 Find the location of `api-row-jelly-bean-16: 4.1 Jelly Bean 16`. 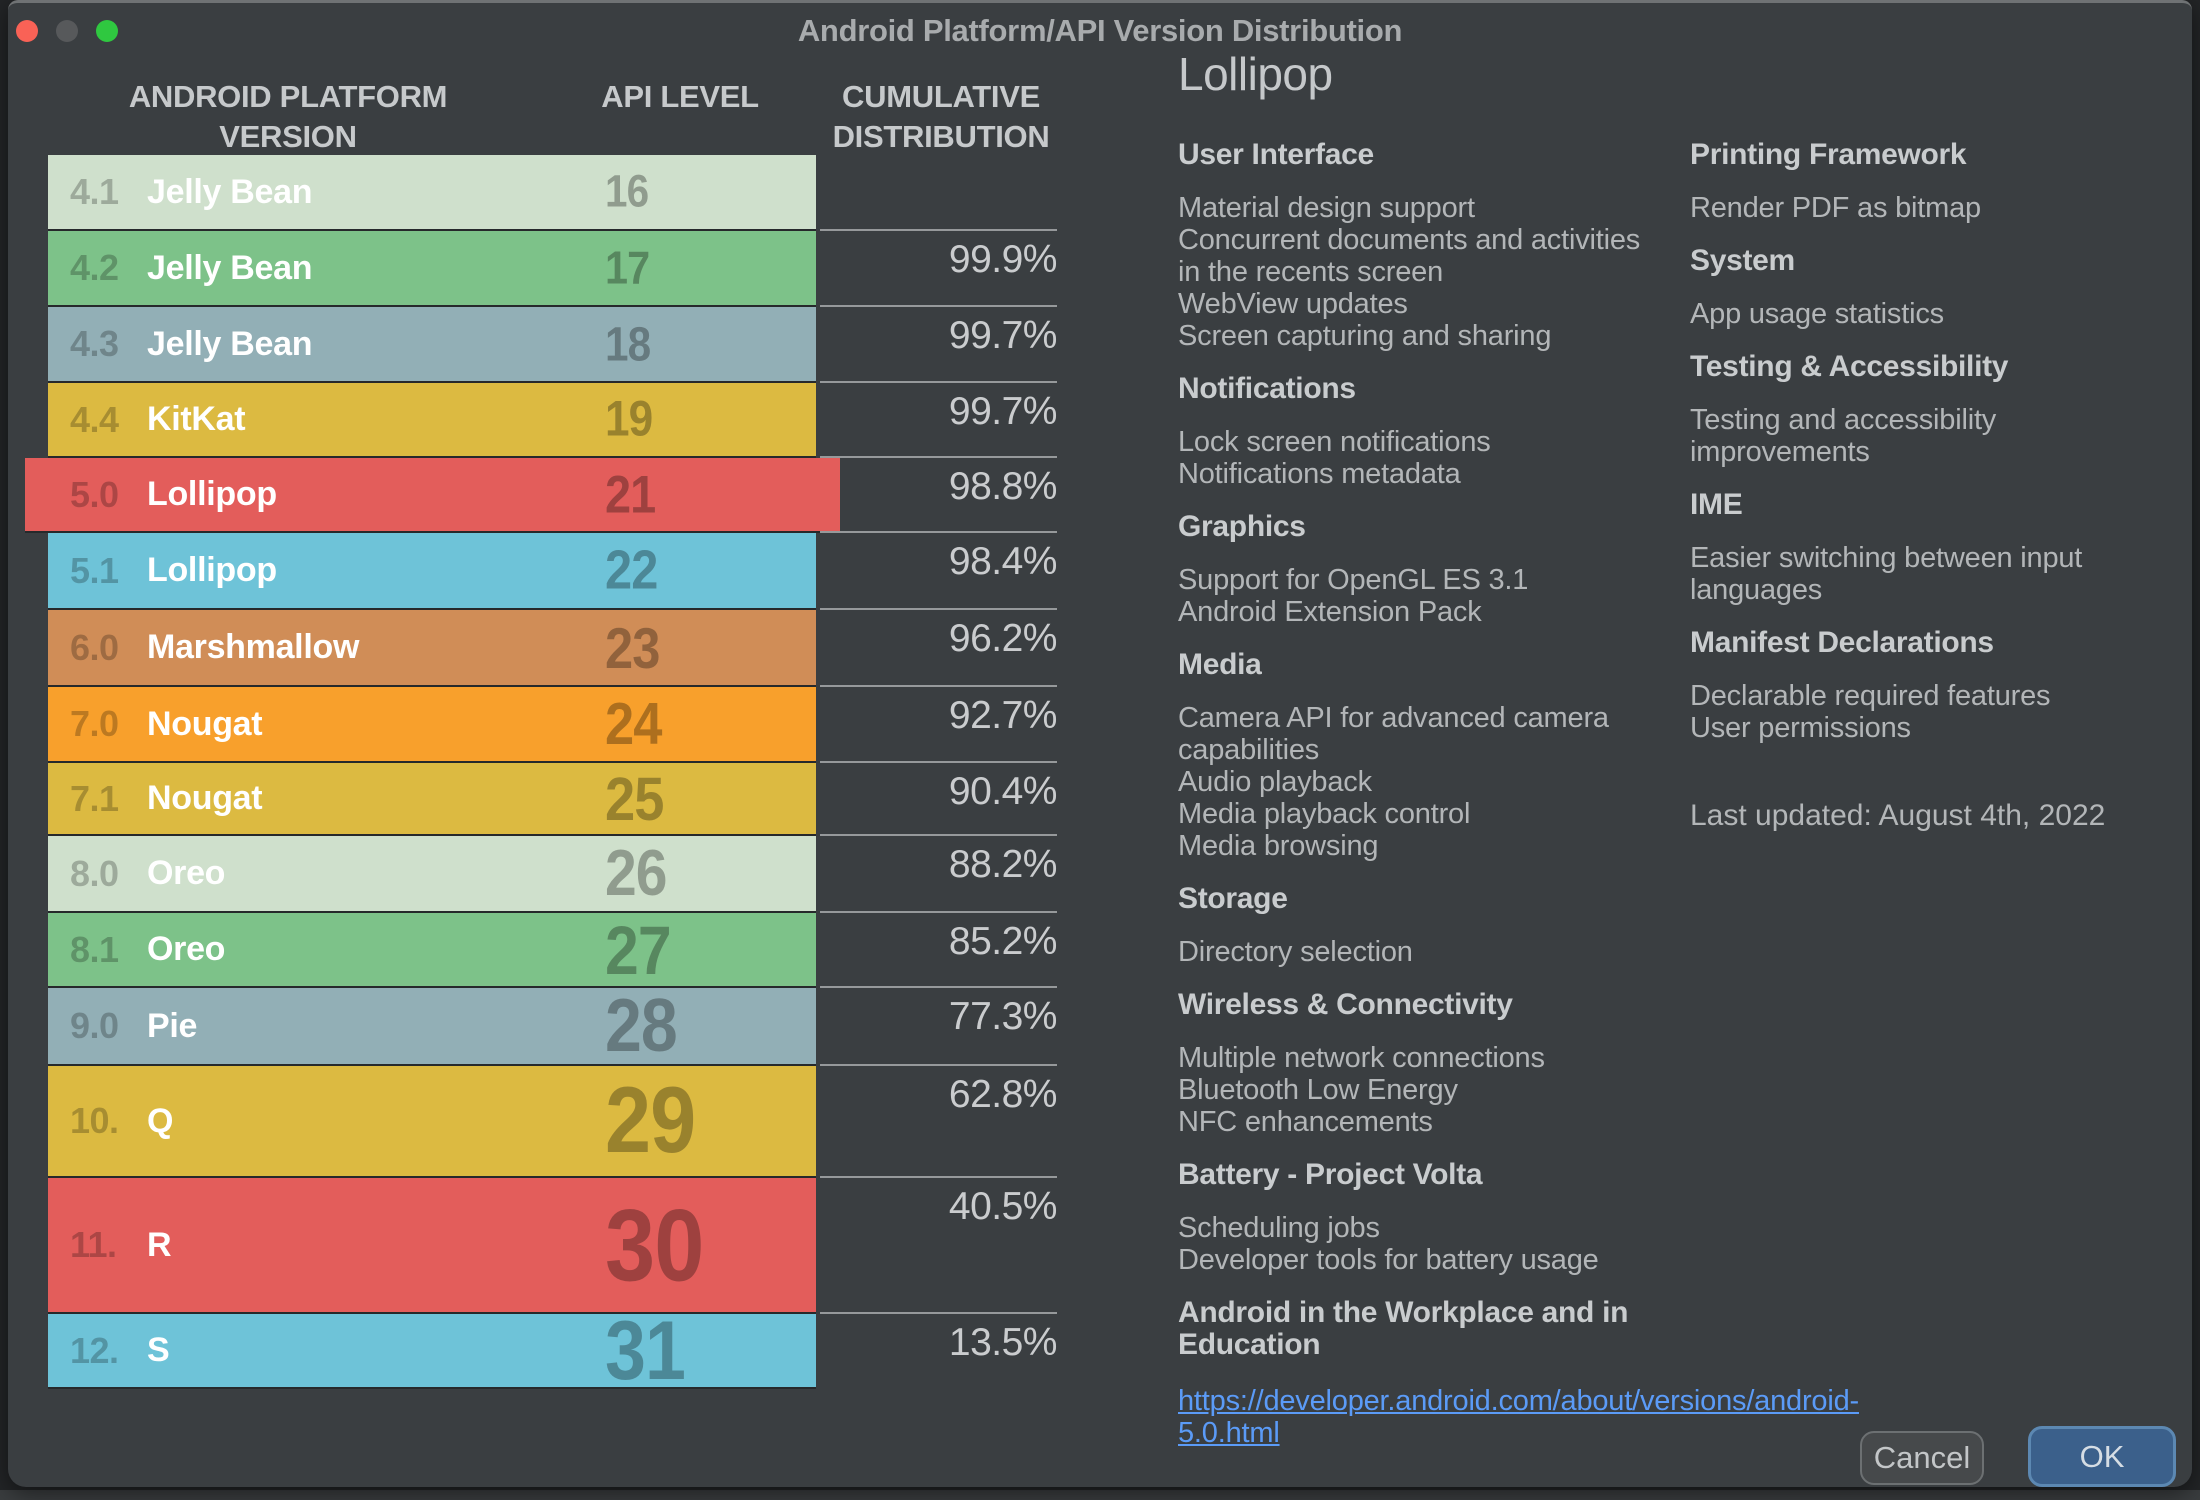

api-row-jelly-bean-16: 4.1 Jelly Bean 16 is located at coordinates (1100, 192).